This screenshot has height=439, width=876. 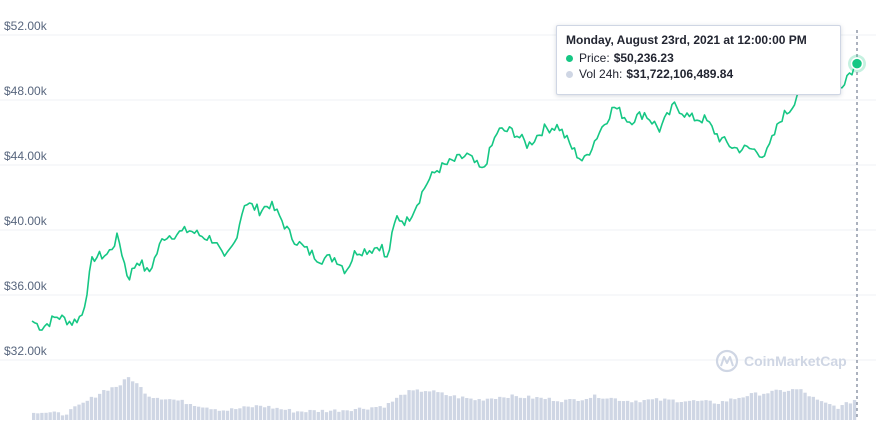 I want to click on watermark-text: CoinMarketCap, so click(x=795, y=361).